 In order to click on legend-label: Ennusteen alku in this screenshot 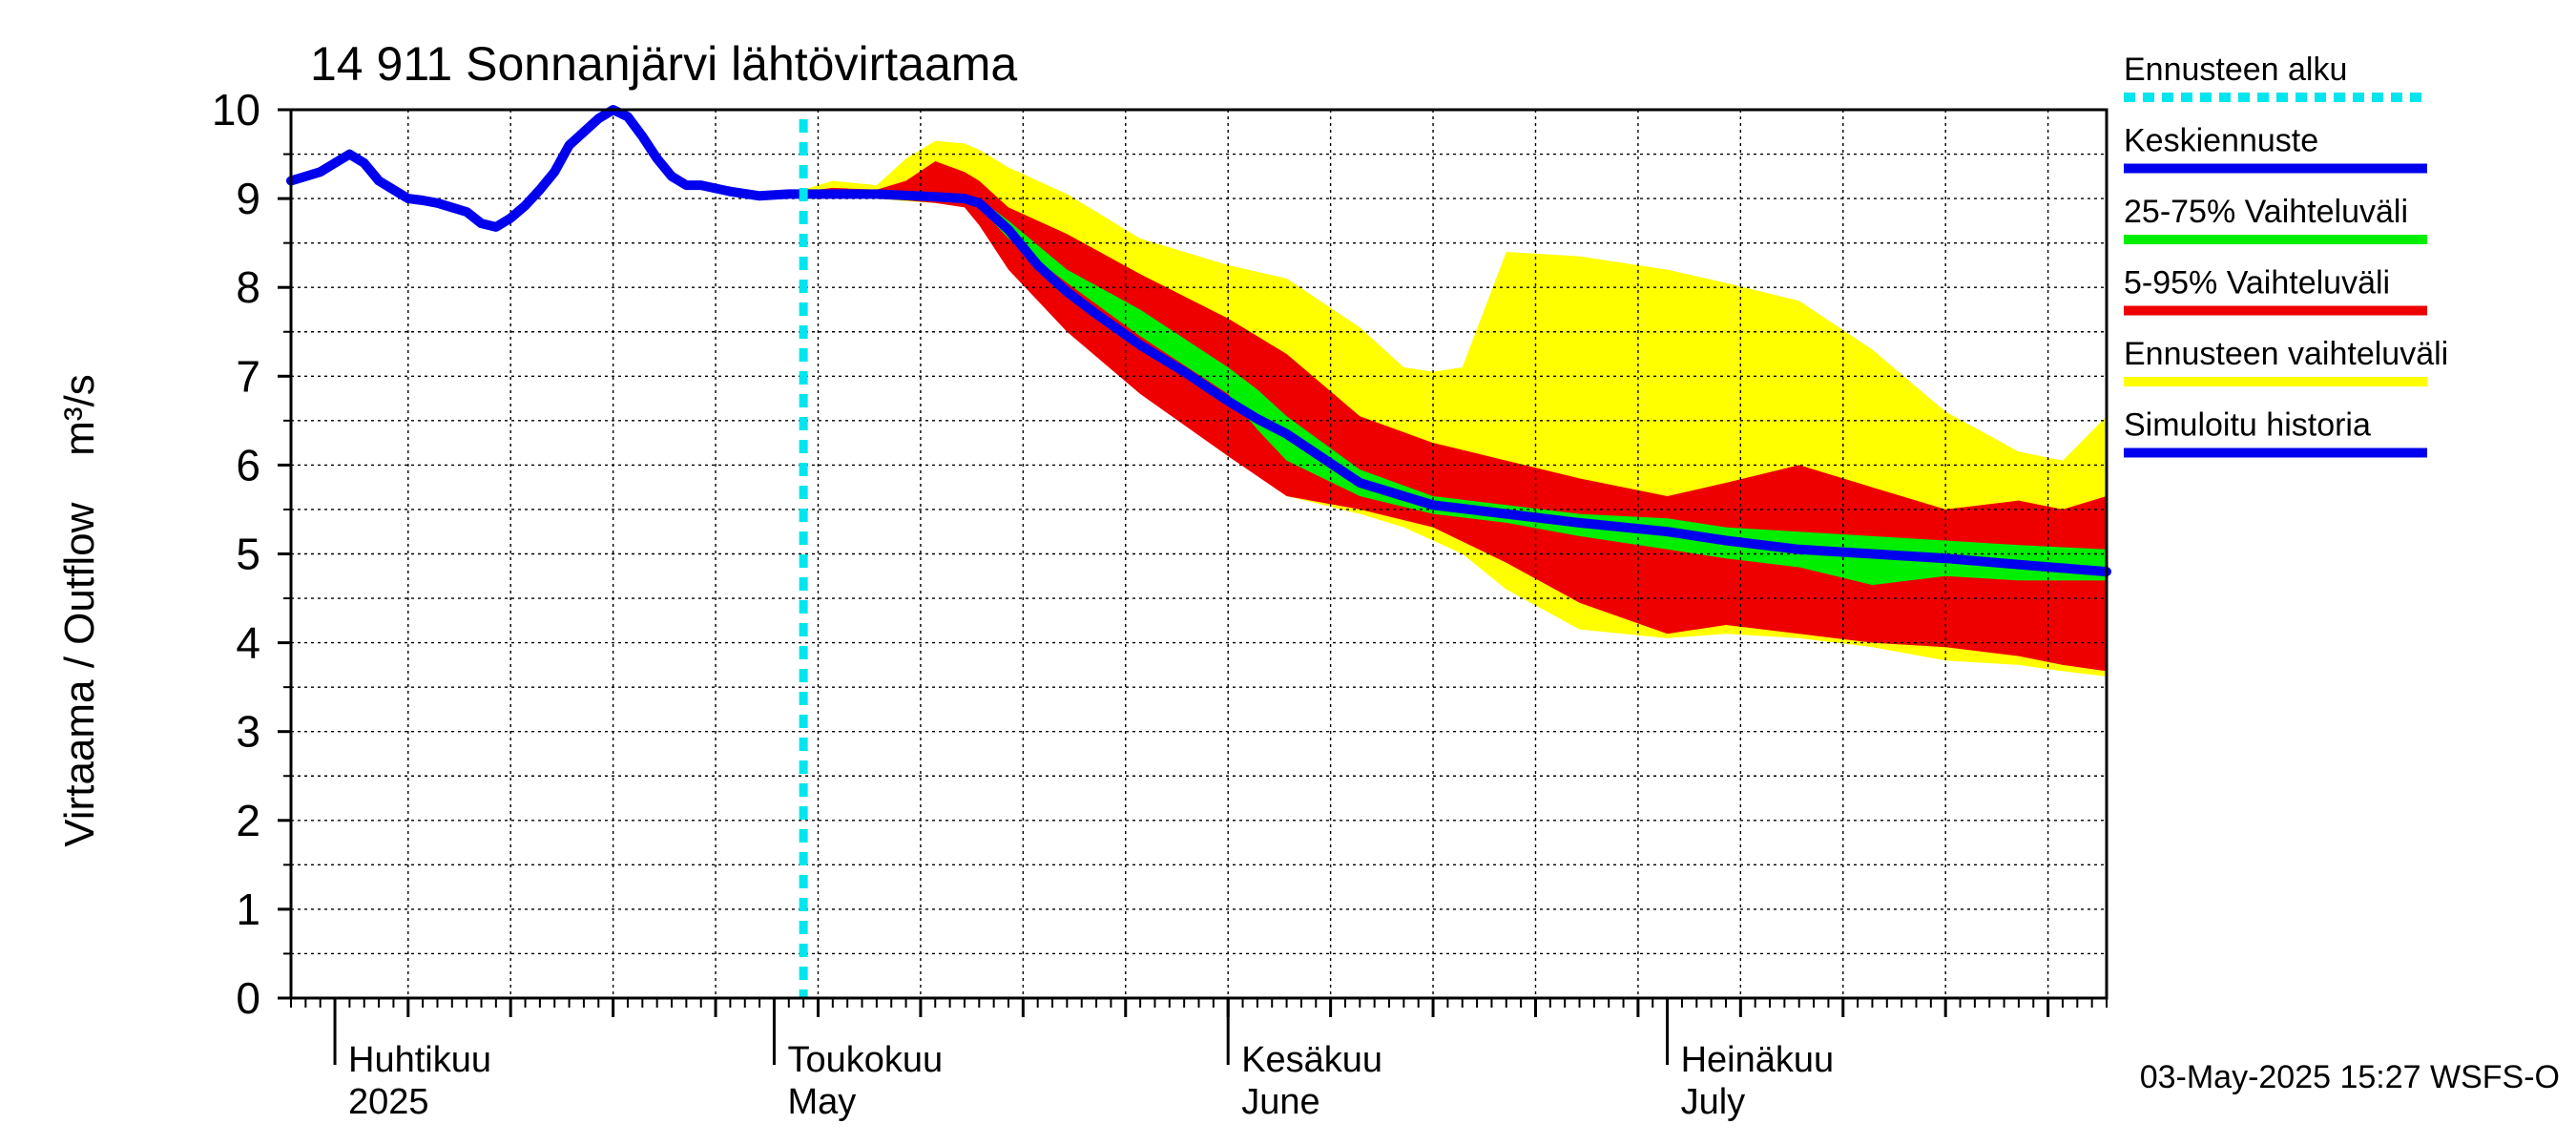, I will do `click(2235, 70)`.